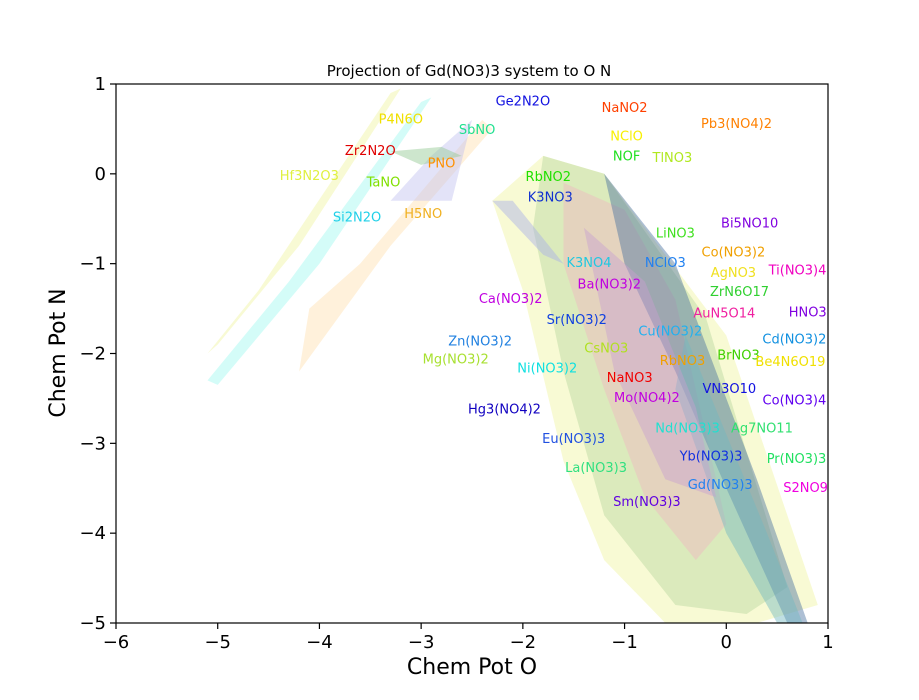  What do you see at coordinates (217, 642) in the screenshot?
I see `x-tick-label: −5` at bounding box center [217, 642].